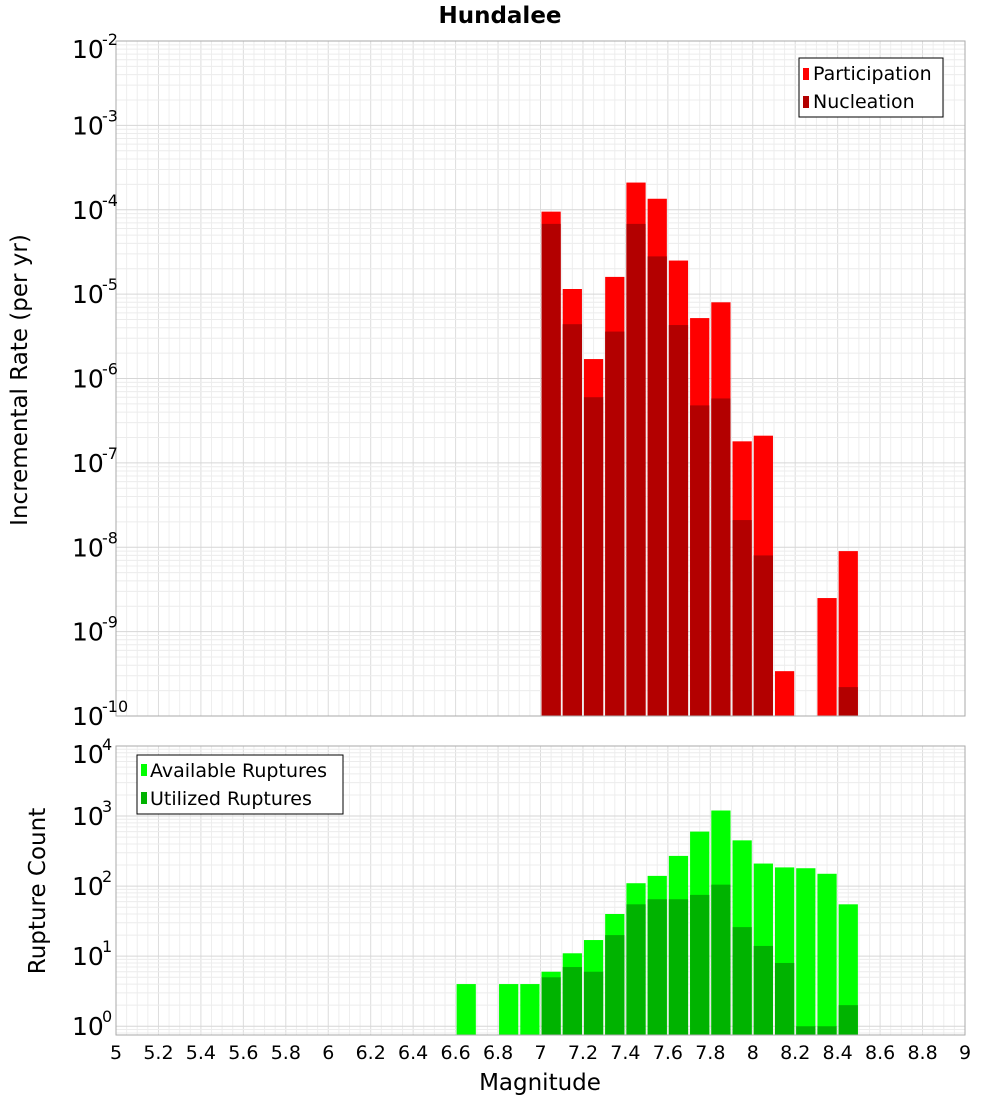 The image size is (1000, 1100). I want to click on xtick-label-15: 8, so click(753, 1053).